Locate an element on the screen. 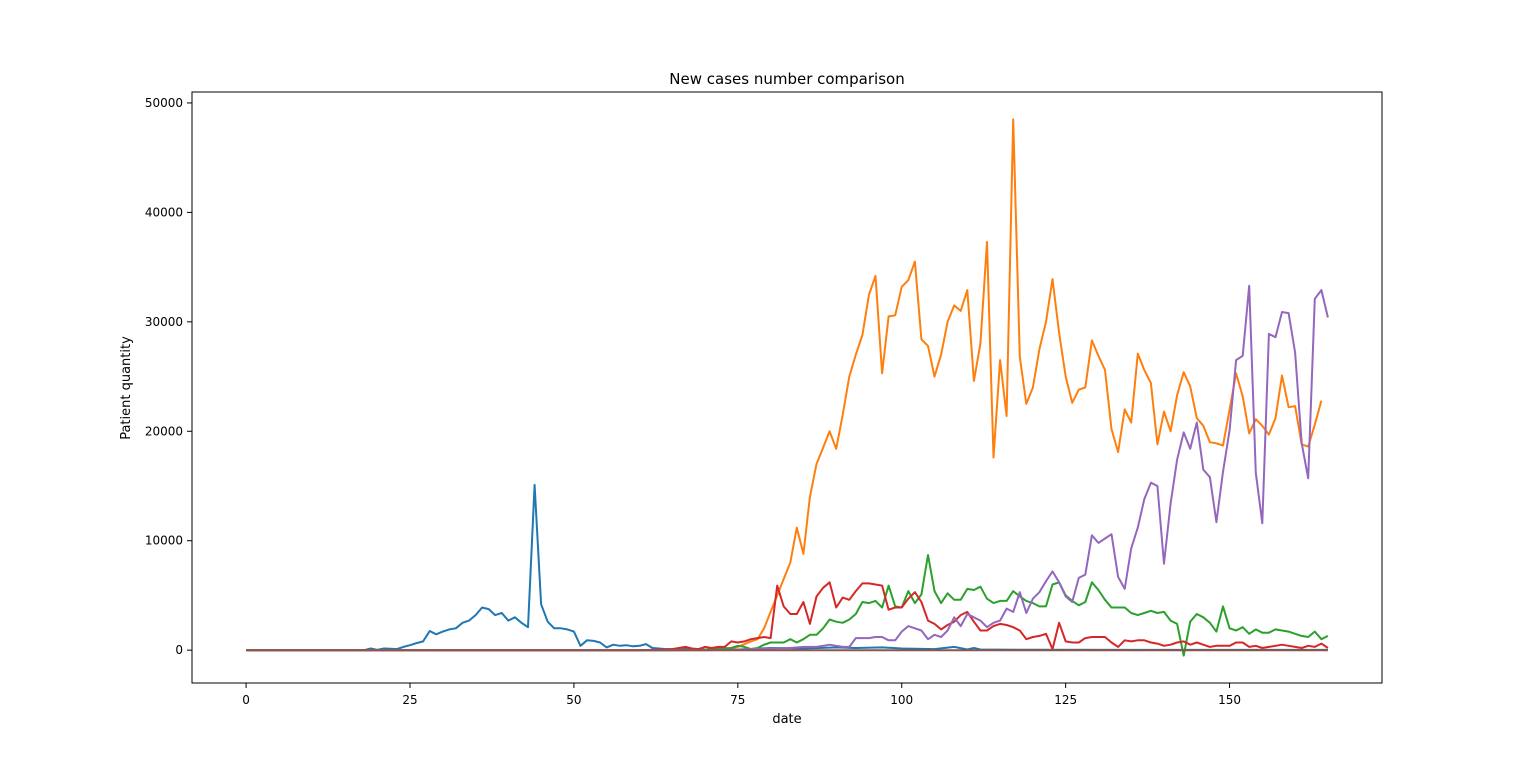 The width and height of the screenshot is (1536, 767). y-axis-ticks: 0 10000 20000 30000 40000 50000 is located at coordinates (168, 376).